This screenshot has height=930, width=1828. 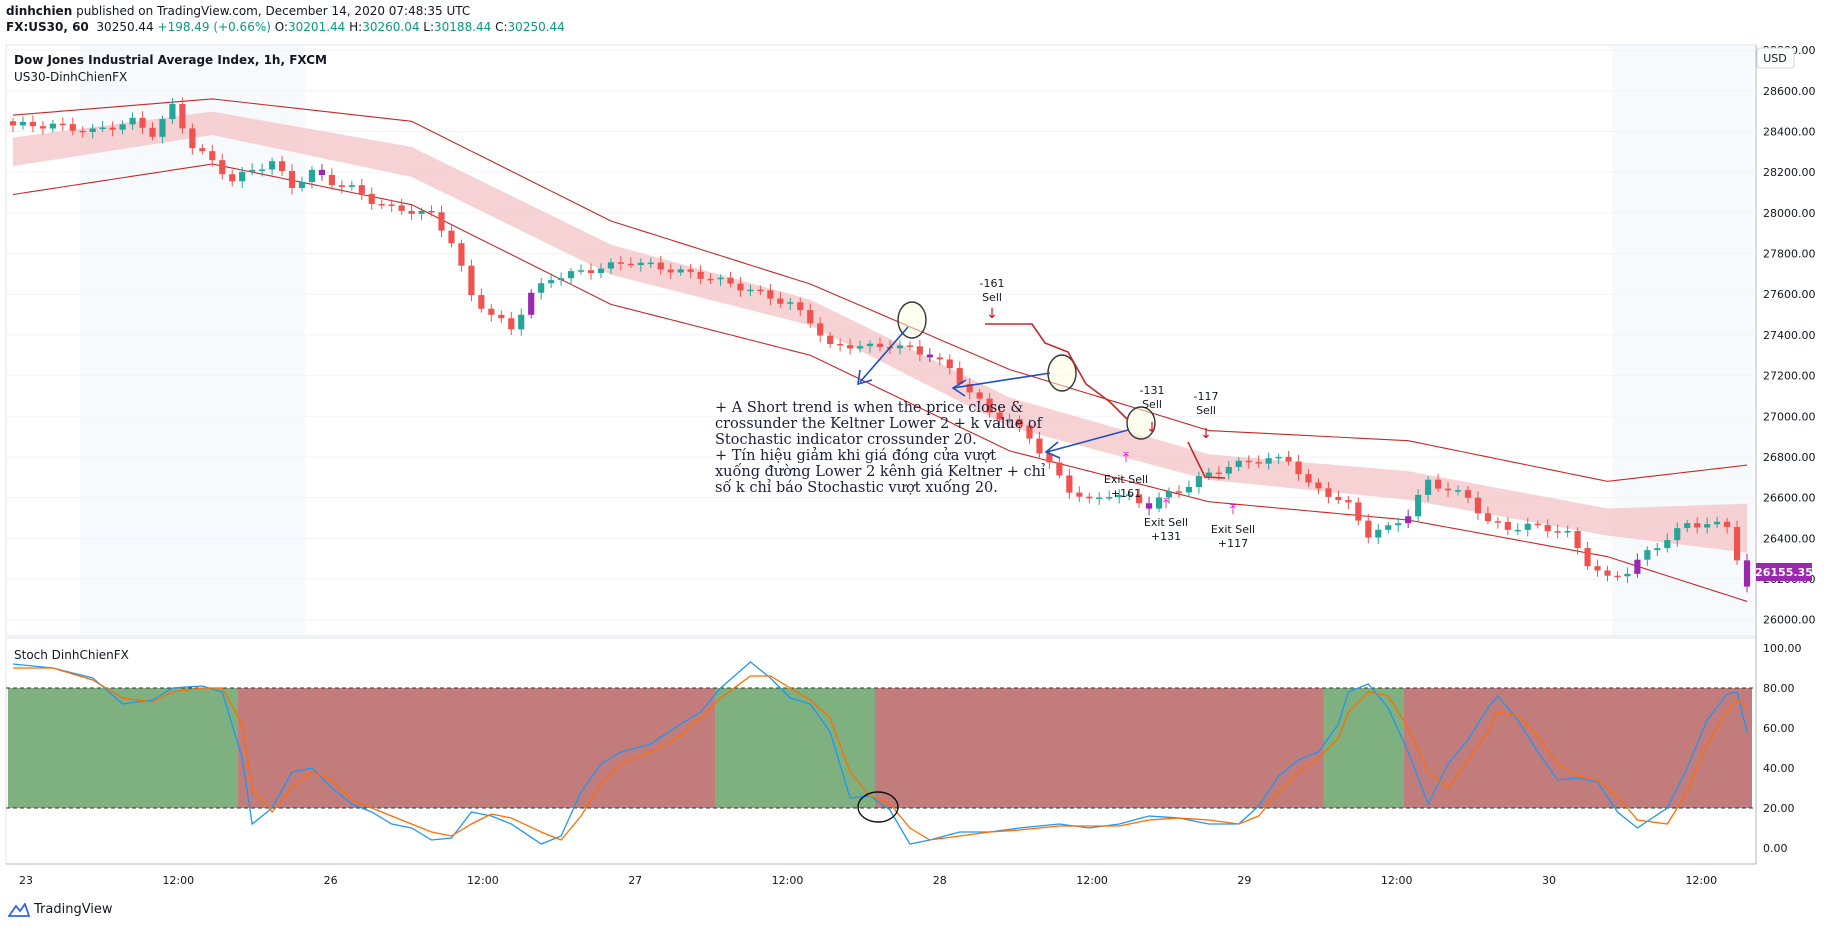 What do you see at coordinates (1206, 460) in the screenshot?
I see `trade-path` at bounding box center [1206, 460].